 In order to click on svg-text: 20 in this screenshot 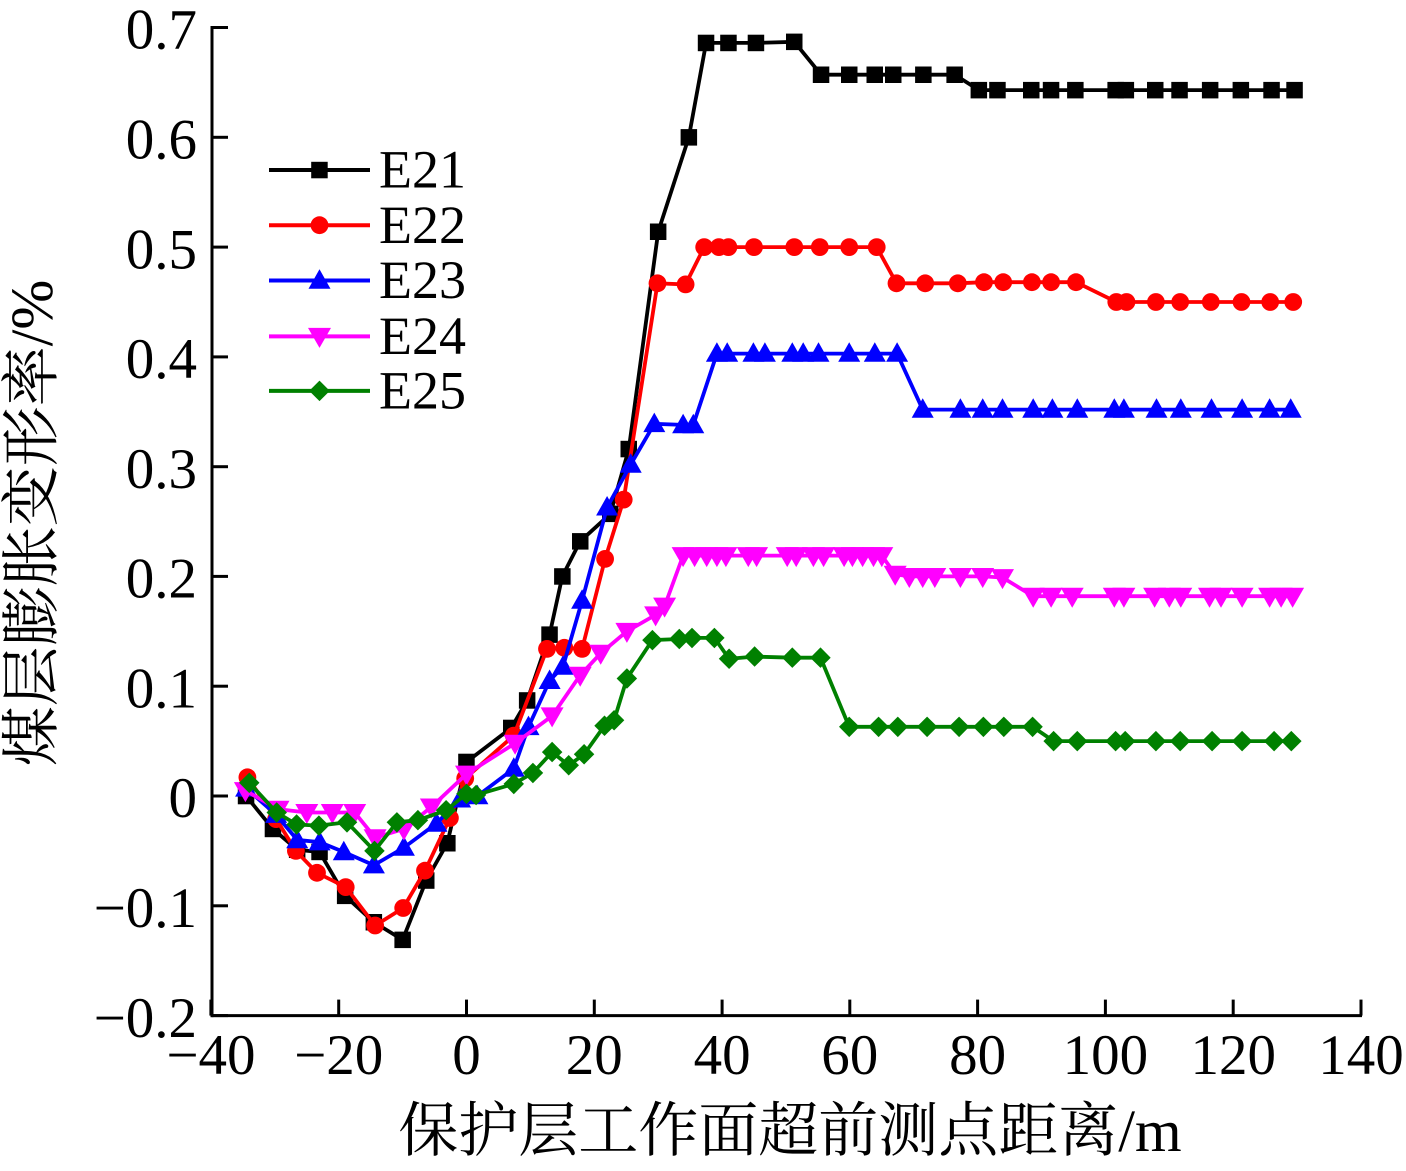, I will do `click(594, 1055)`.